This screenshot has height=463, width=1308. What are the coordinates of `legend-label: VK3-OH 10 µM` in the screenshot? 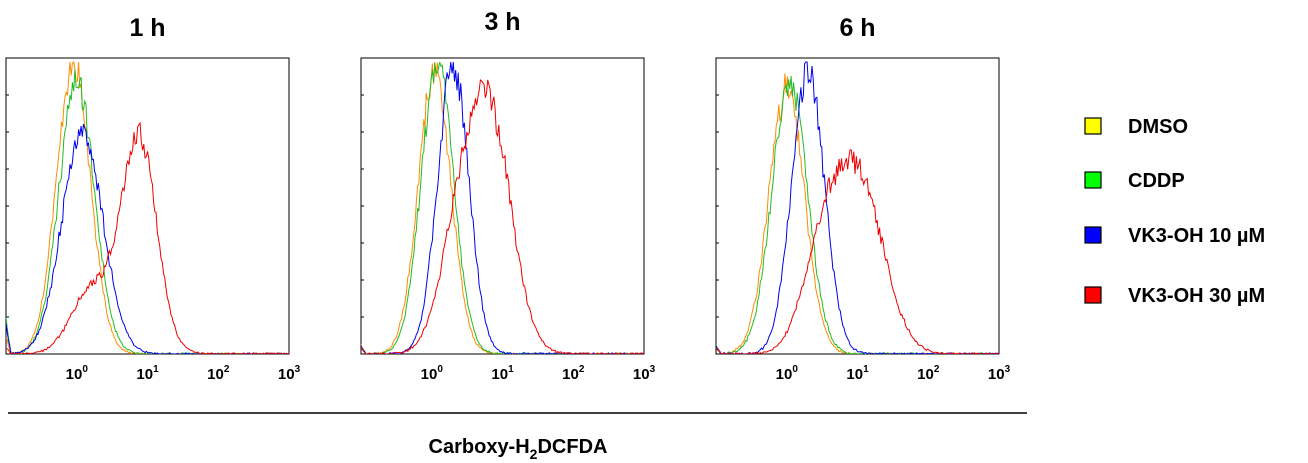 It's located at (1196, 236).